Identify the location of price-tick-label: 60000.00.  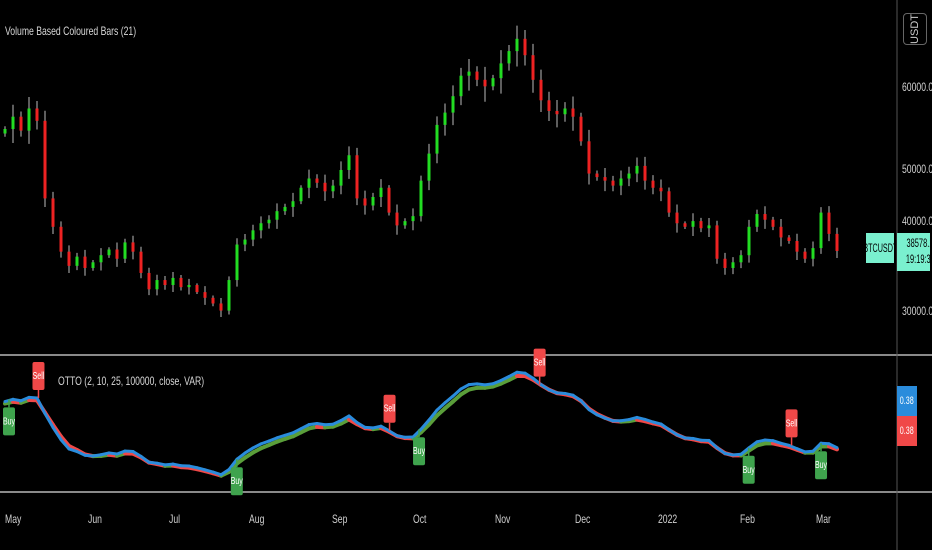
(917, 87).